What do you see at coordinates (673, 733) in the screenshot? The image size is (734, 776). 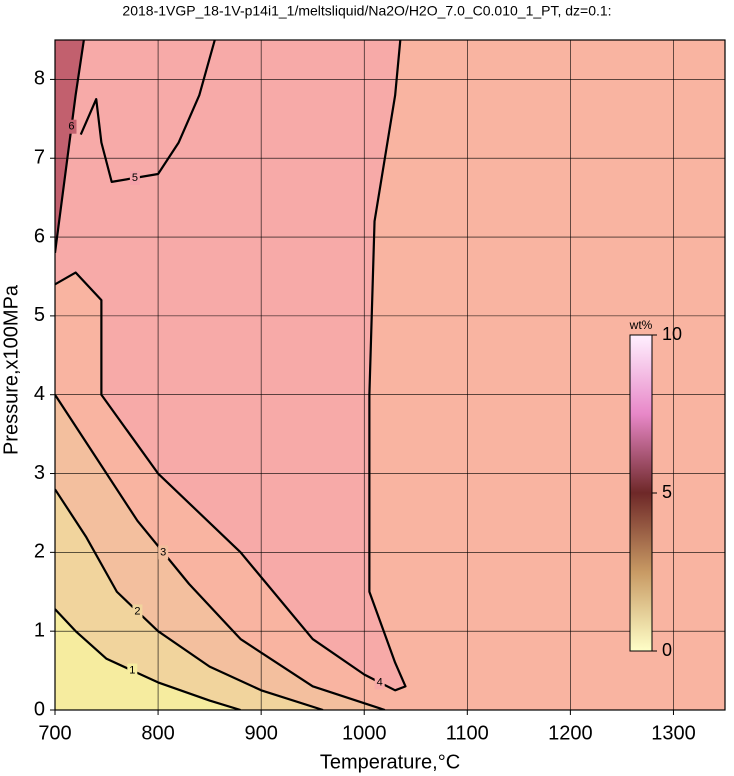 I see `x-tick-label: 1300` at bounding box center [673, 733].